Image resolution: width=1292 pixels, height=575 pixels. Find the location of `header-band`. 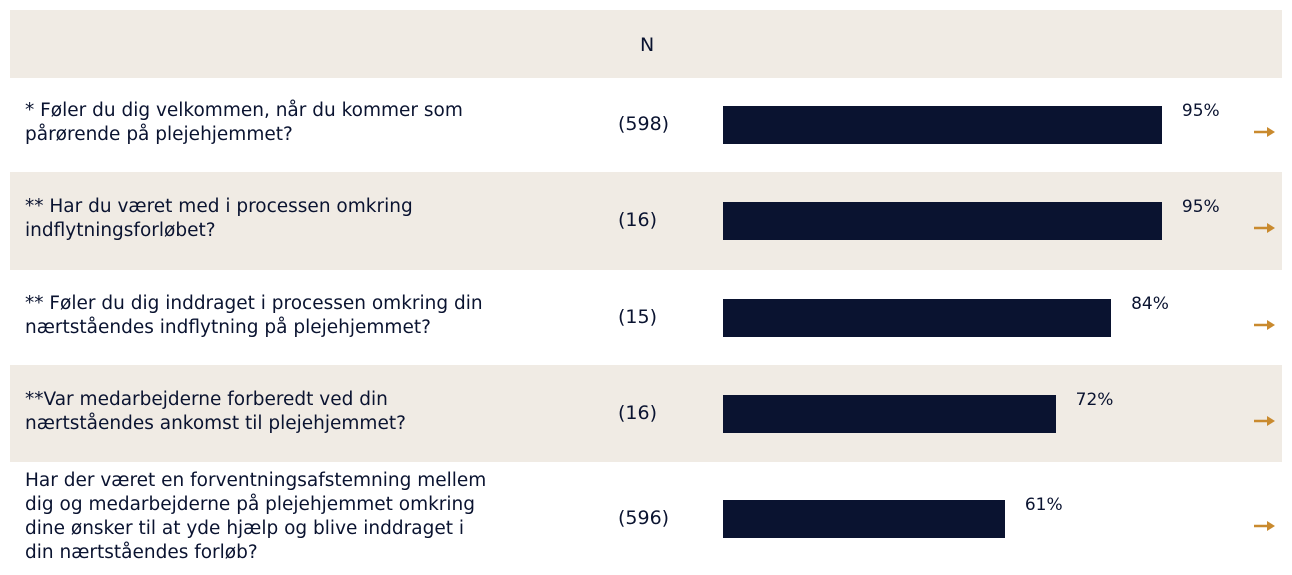

header-band is located at coordinates (646, 44).